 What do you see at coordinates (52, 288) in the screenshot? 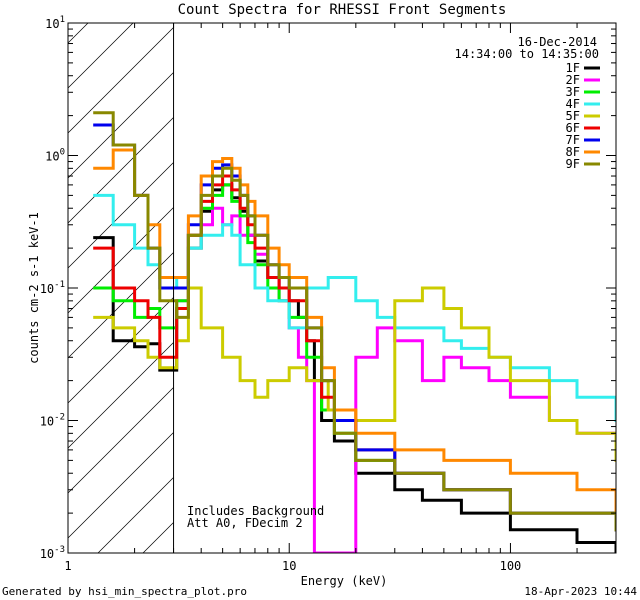
I see `y-tick-label: 10⁻¹` at bounding box center [52, 288].